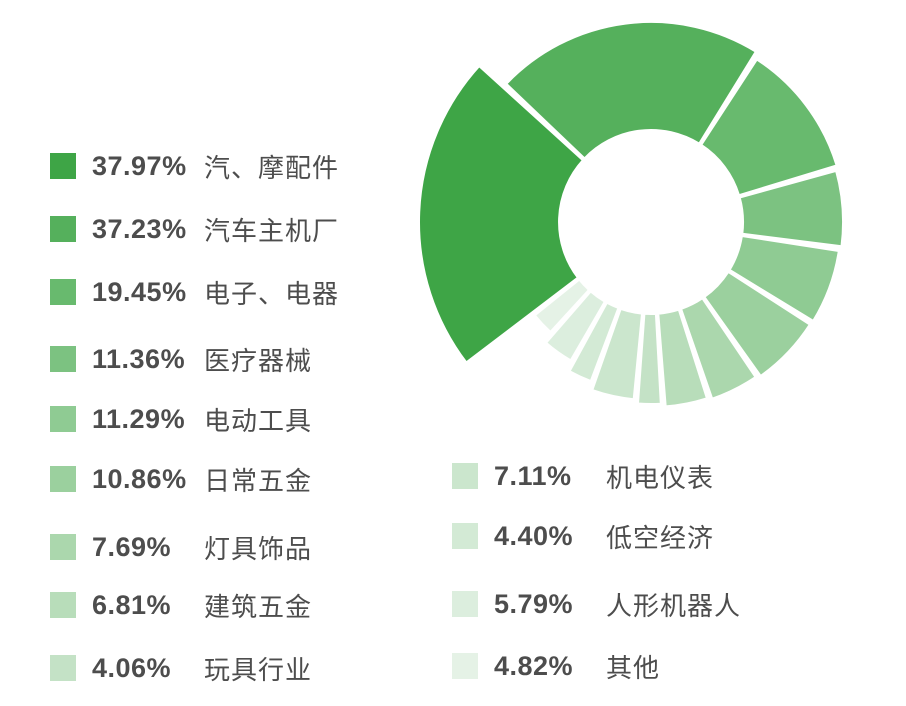  I want to click on legend-item: 10.86% 日常五金, so click(181, 479).